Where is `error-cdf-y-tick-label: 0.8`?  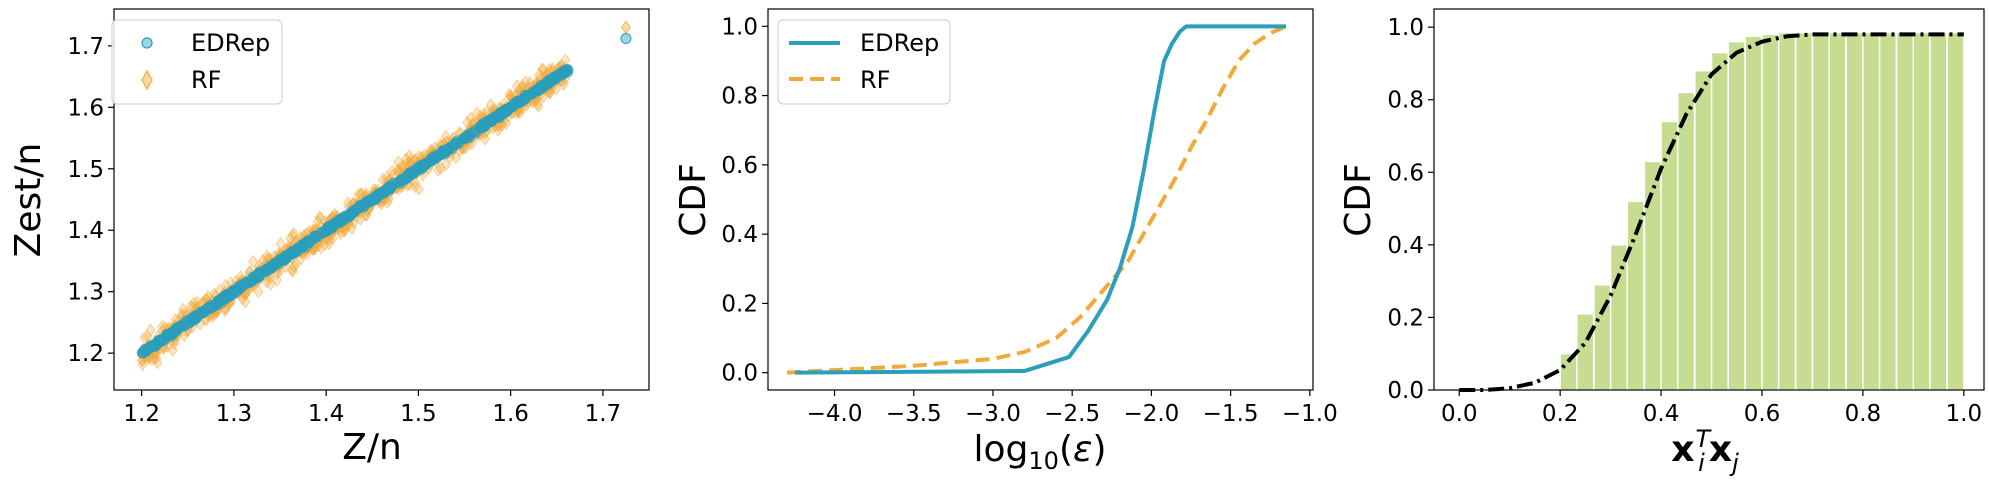
error-cdf-y-tick-label: 0.8 is located at coordinates (739, 97).